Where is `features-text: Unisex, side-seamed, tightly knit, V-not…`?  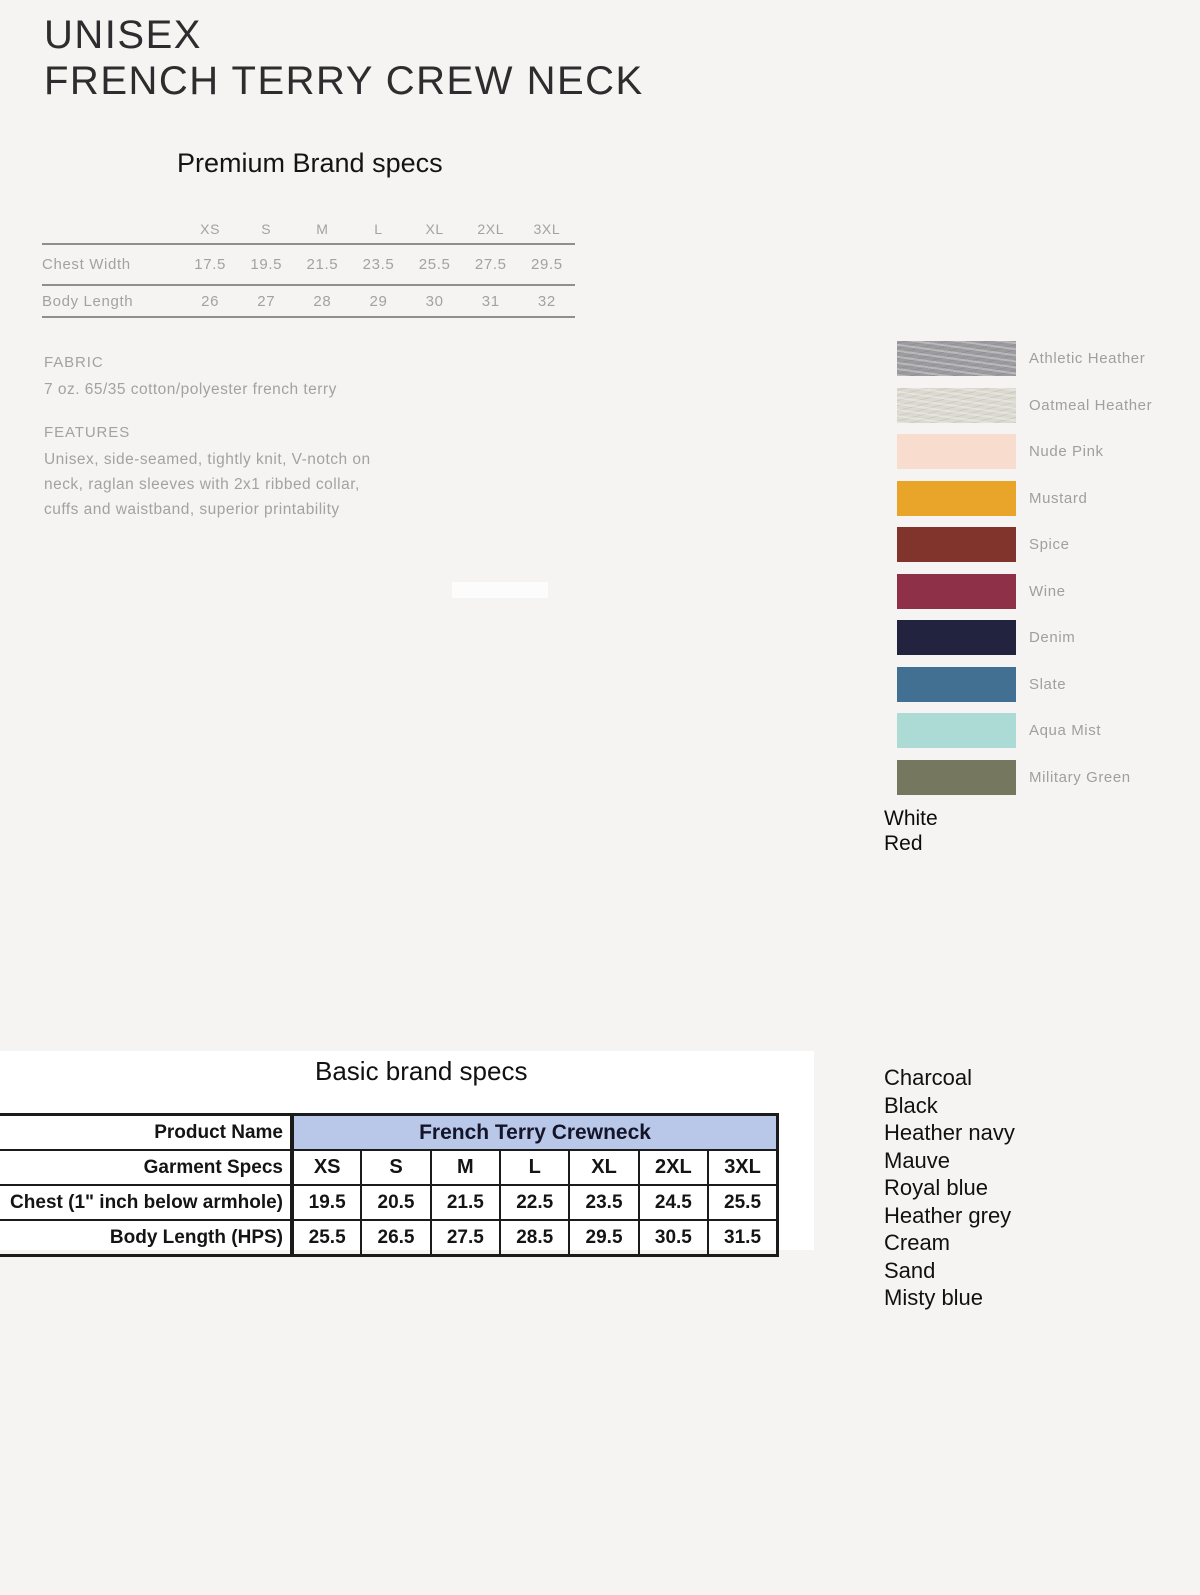 features-text: Unisex, side-seamed, tightly knit, V-not… is located at coordinates (207, 484).